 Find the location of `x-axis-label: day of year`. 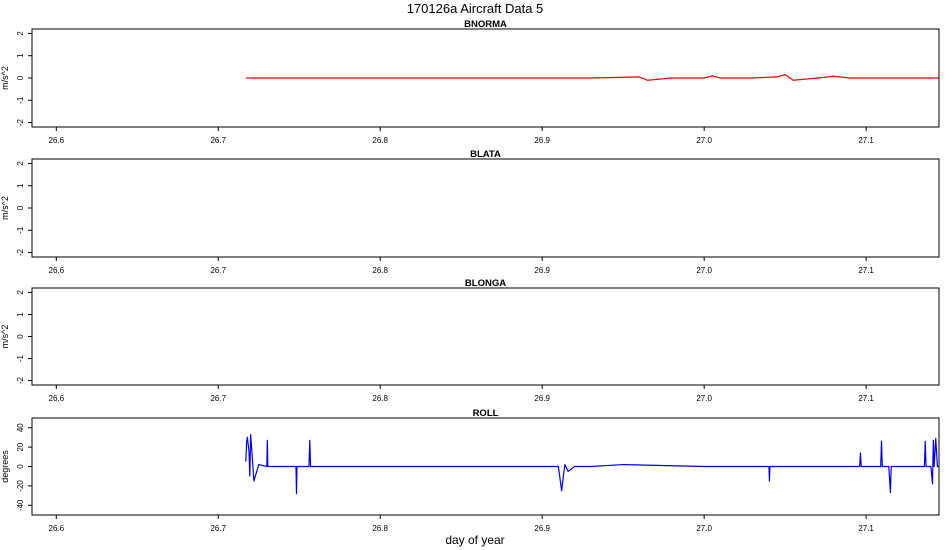

x-axis-label: day of year is located at coordinates (474, 540).